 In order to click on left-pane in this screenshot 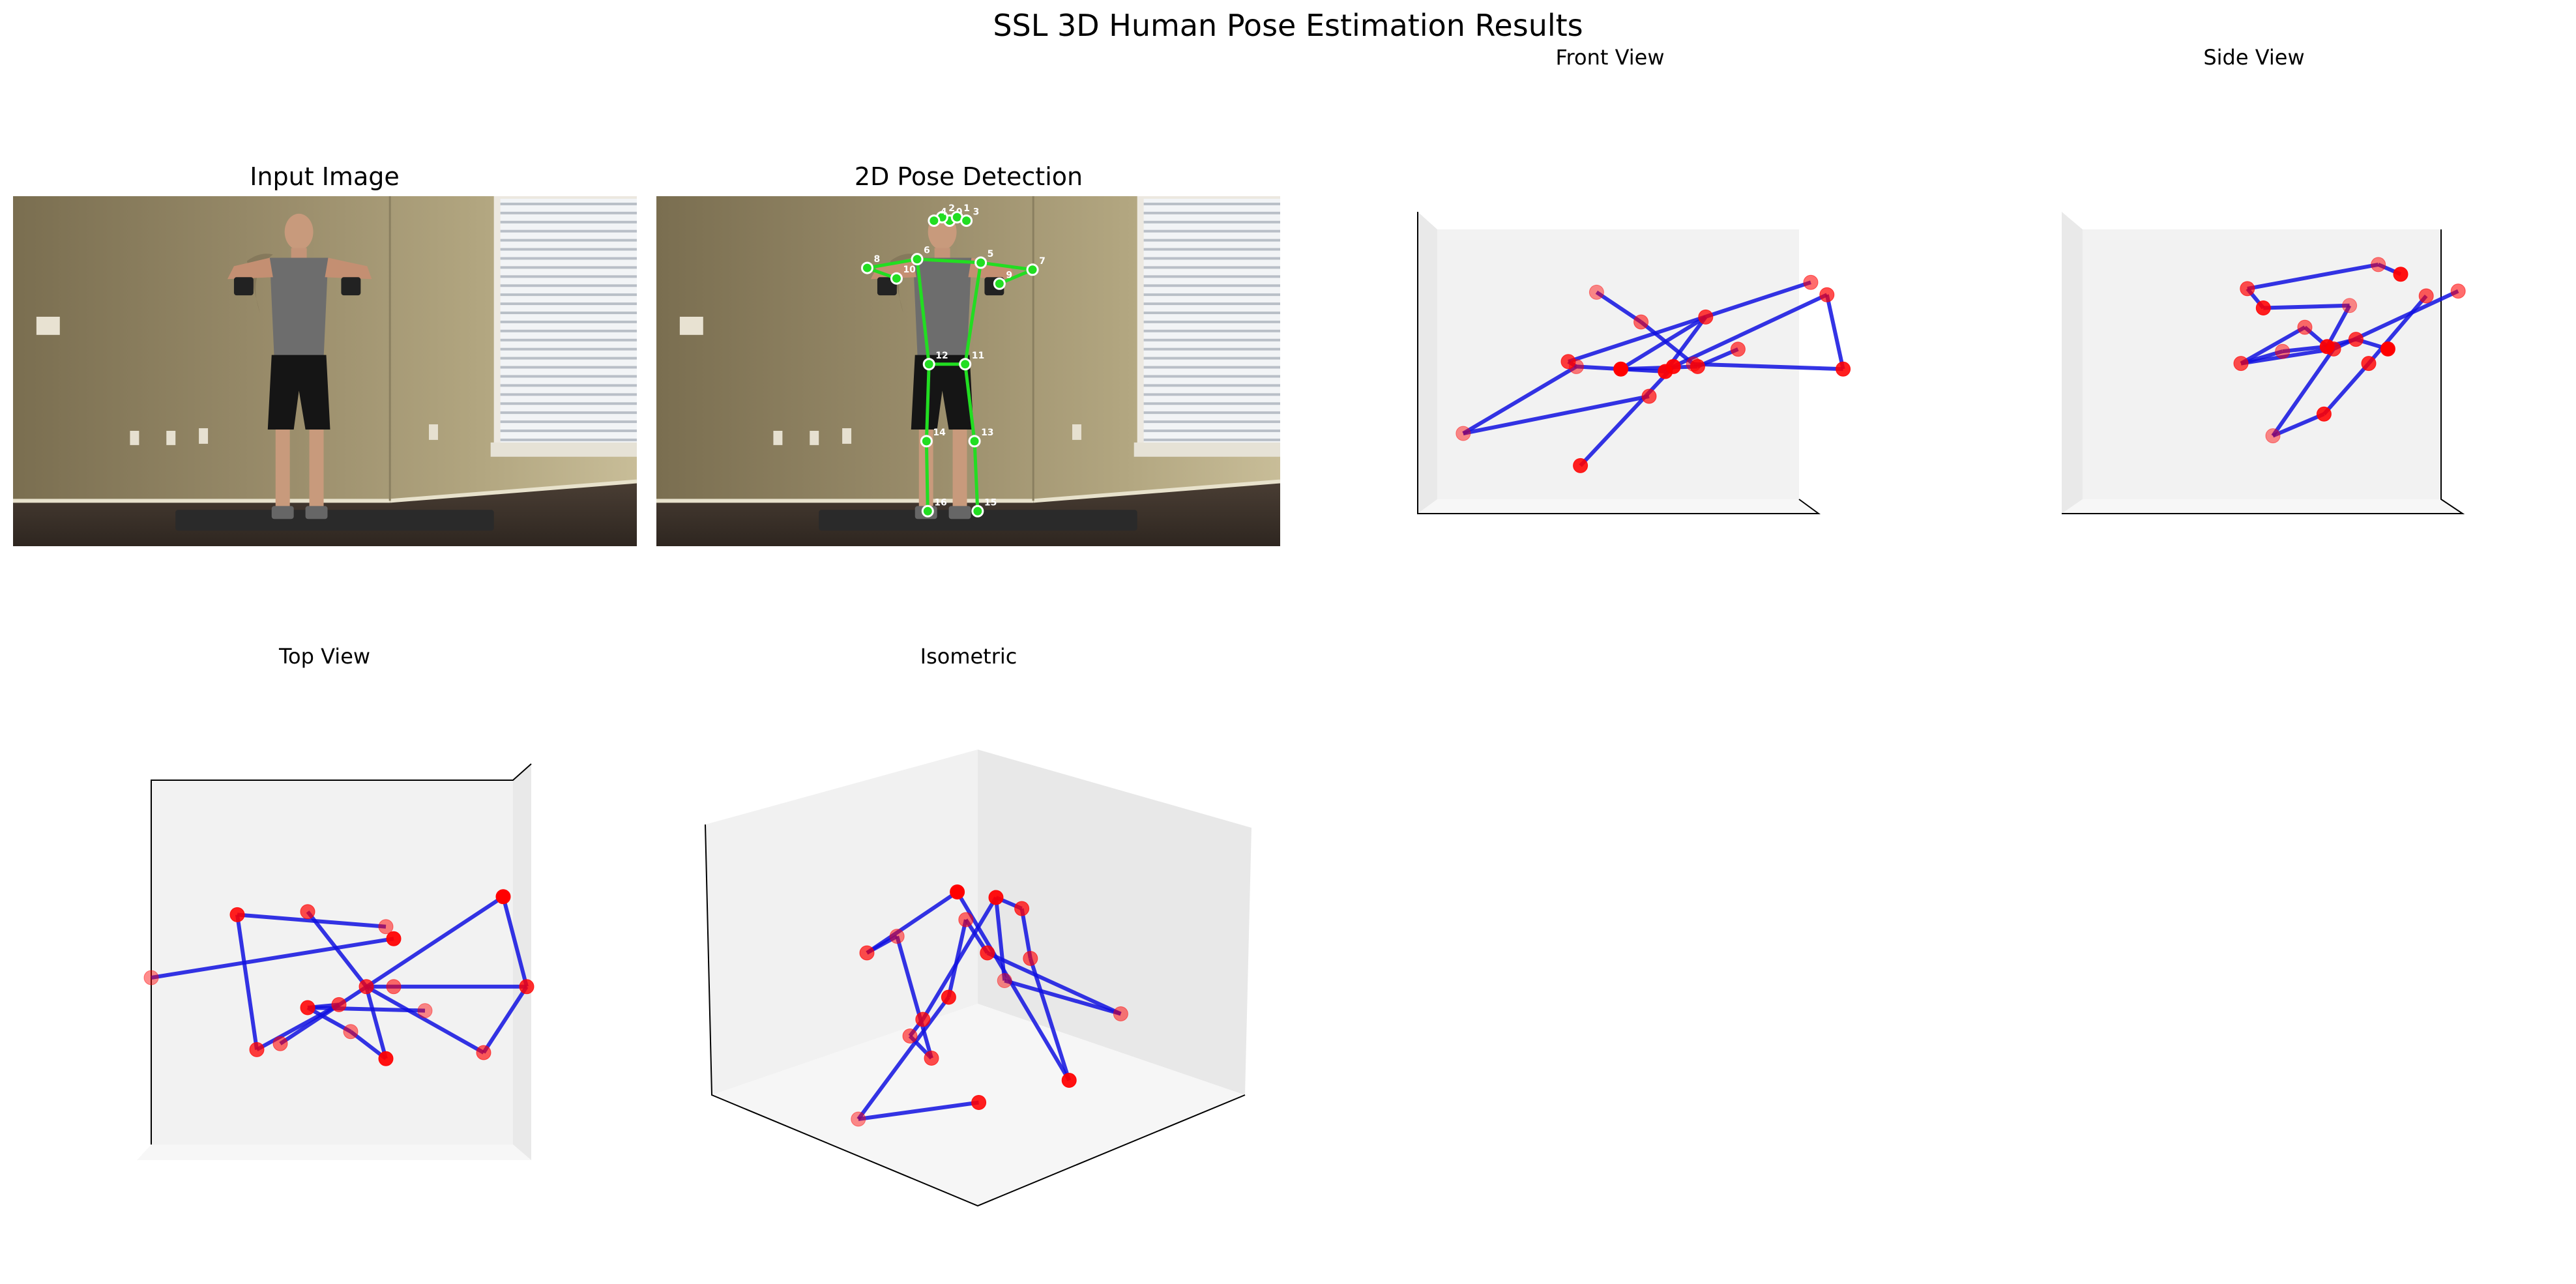, I will do `click(841, 922)`.